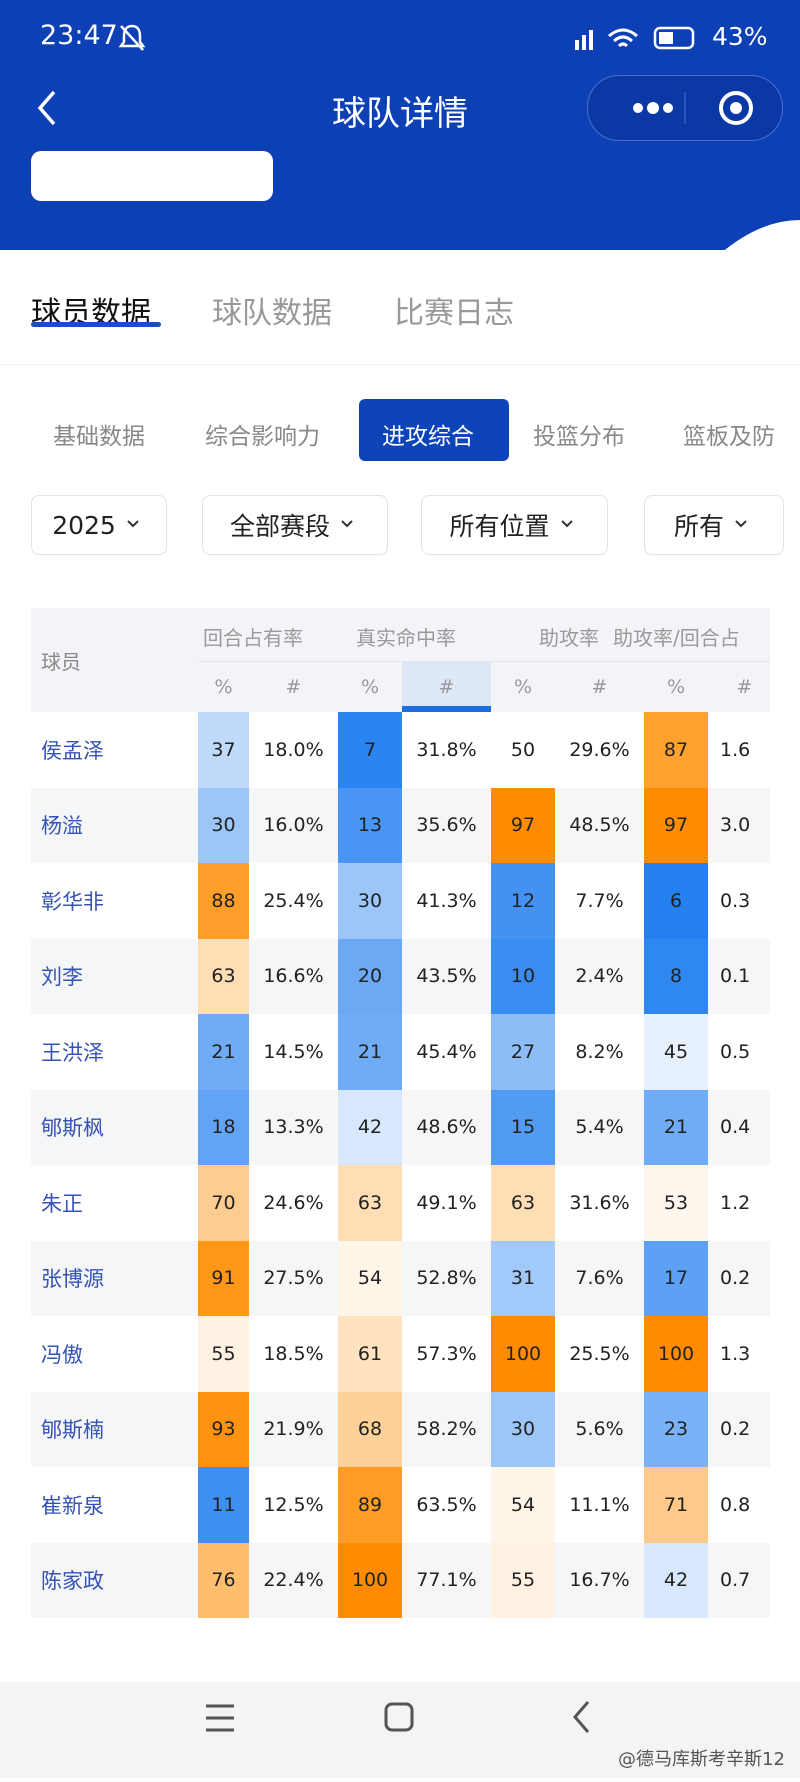  Describe the element at coordinates (72, 750) in the screenshot. I see `player-name: 侯孟泽` at that location.